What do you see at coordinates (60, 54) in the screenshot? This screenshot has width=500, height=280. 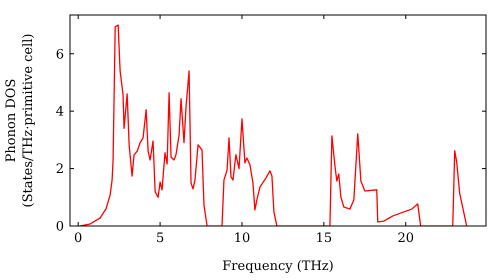 I see `y-tick-label: 6` at bounding box center [60, 54].